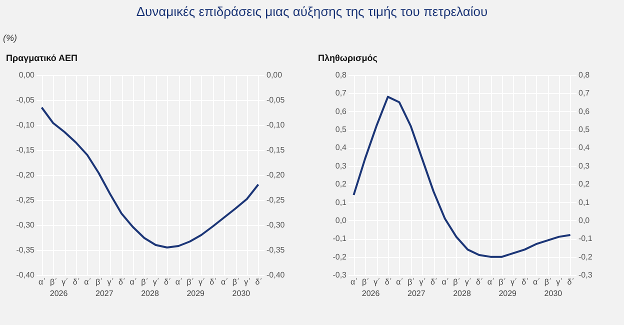  I want to click on y2-tick-label: 0,3, so click(584, 165).